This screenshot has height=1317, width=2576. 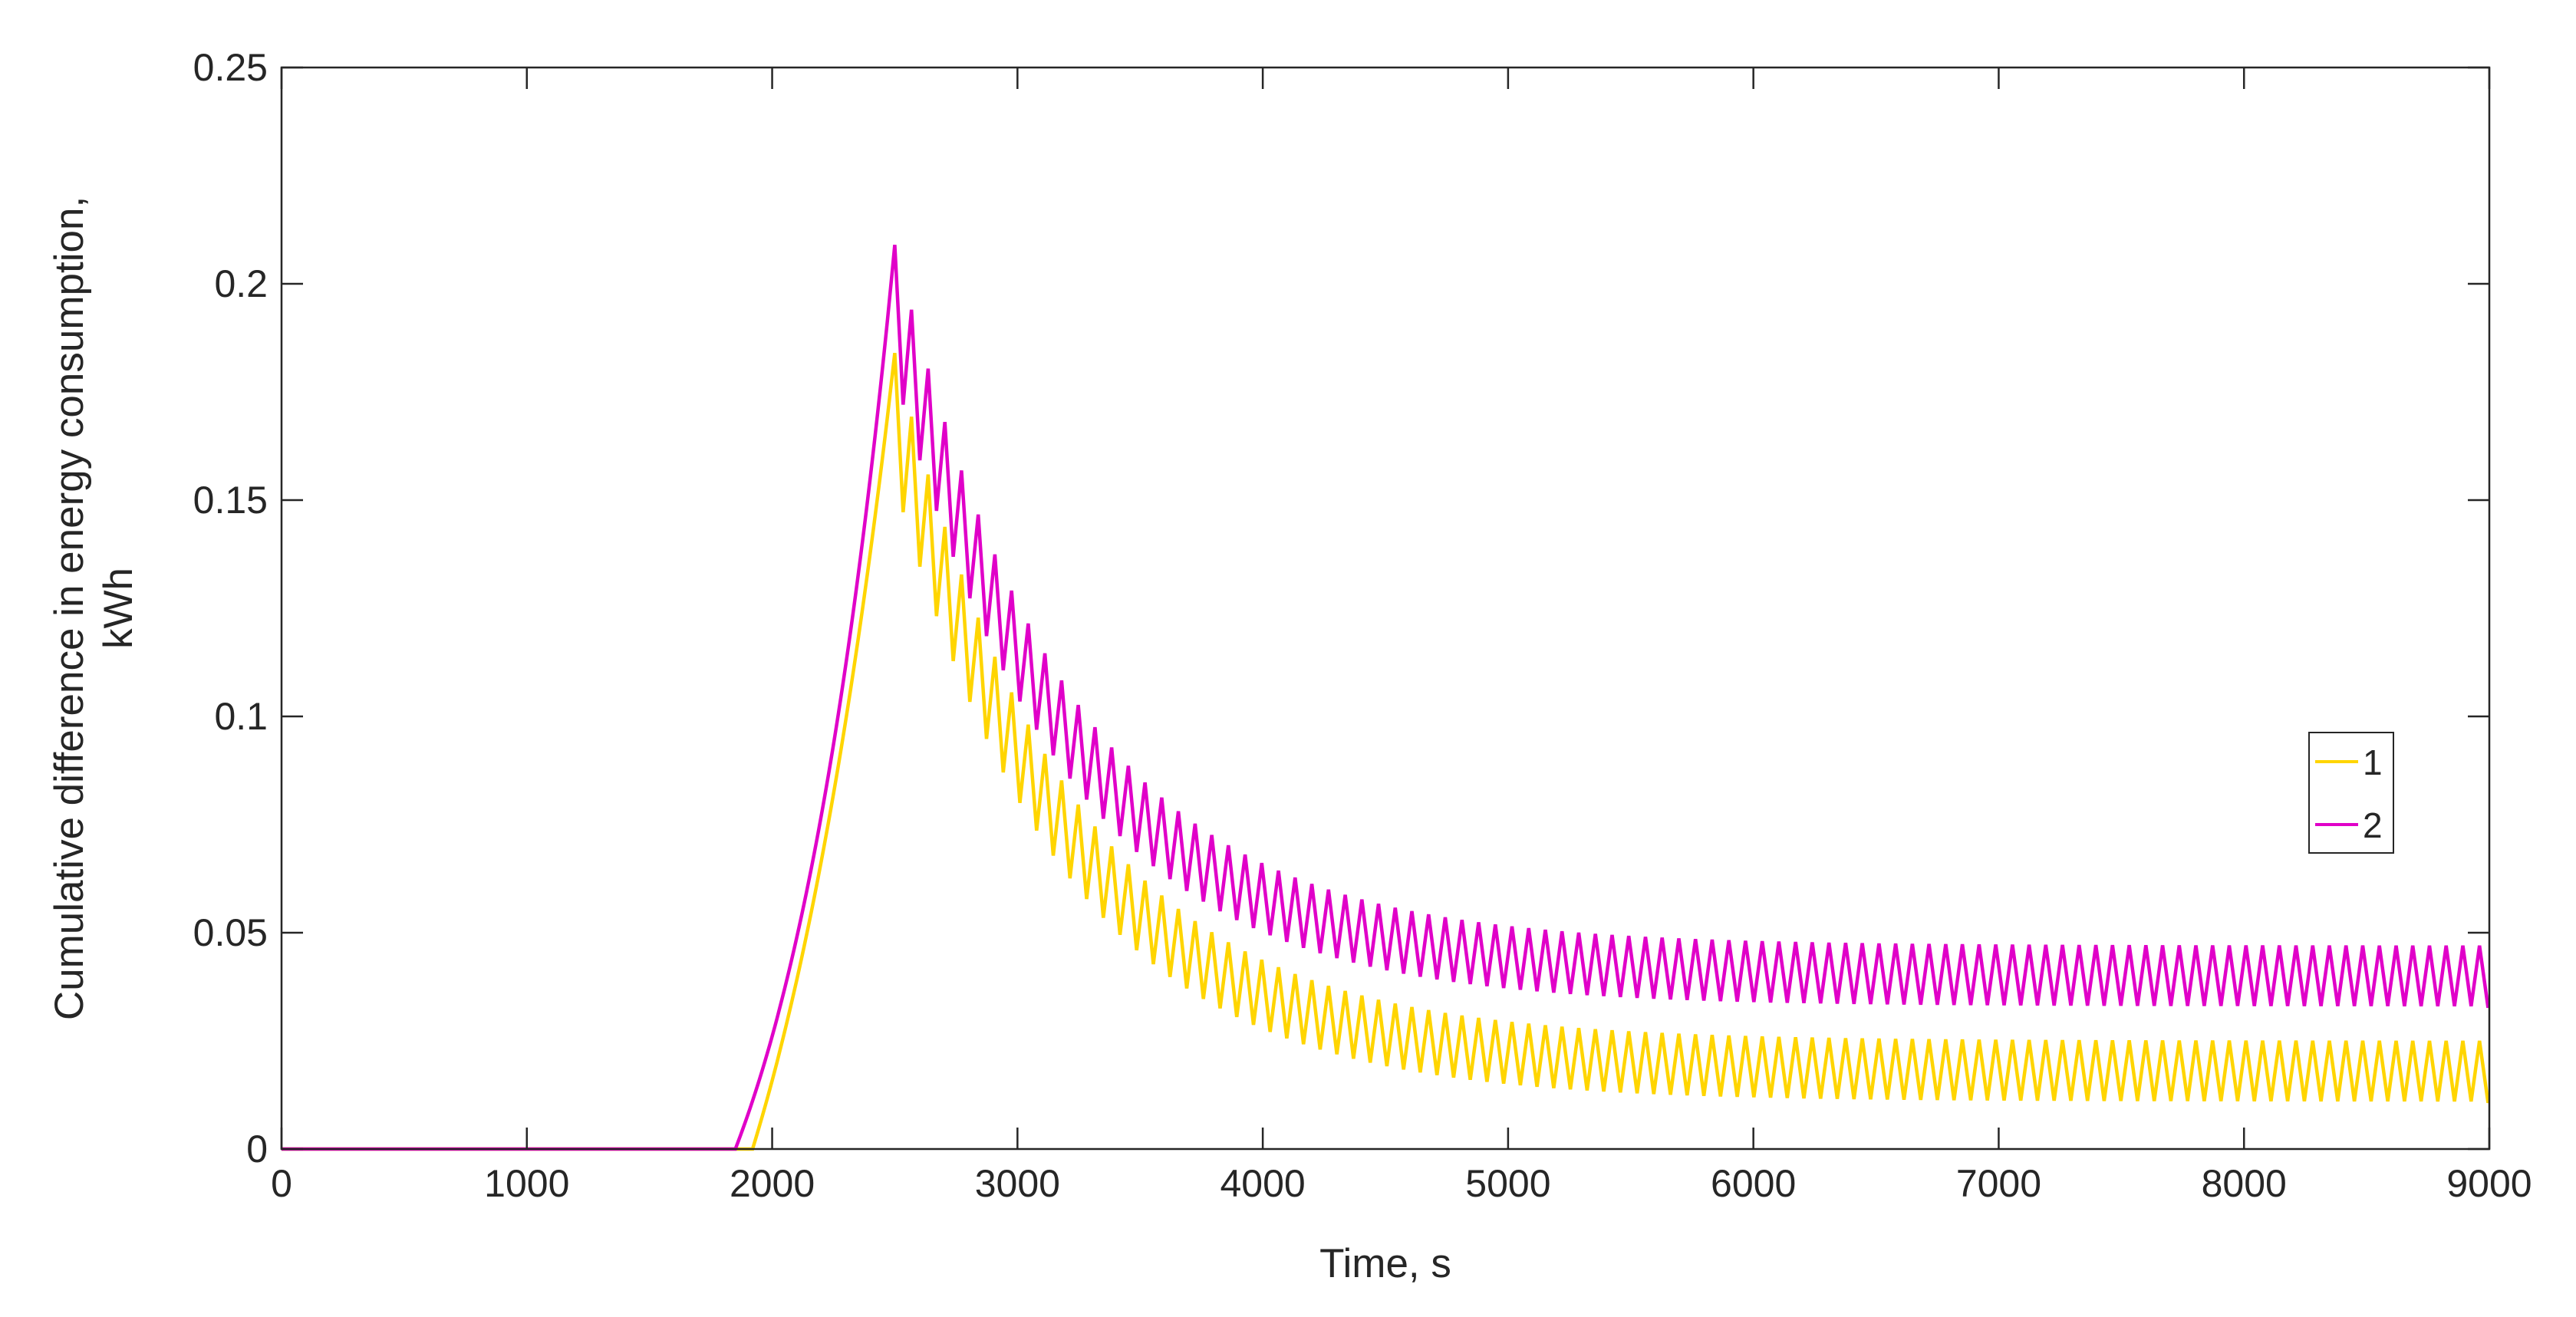 I want to click on legend-box, so click(x=2351, y=793).